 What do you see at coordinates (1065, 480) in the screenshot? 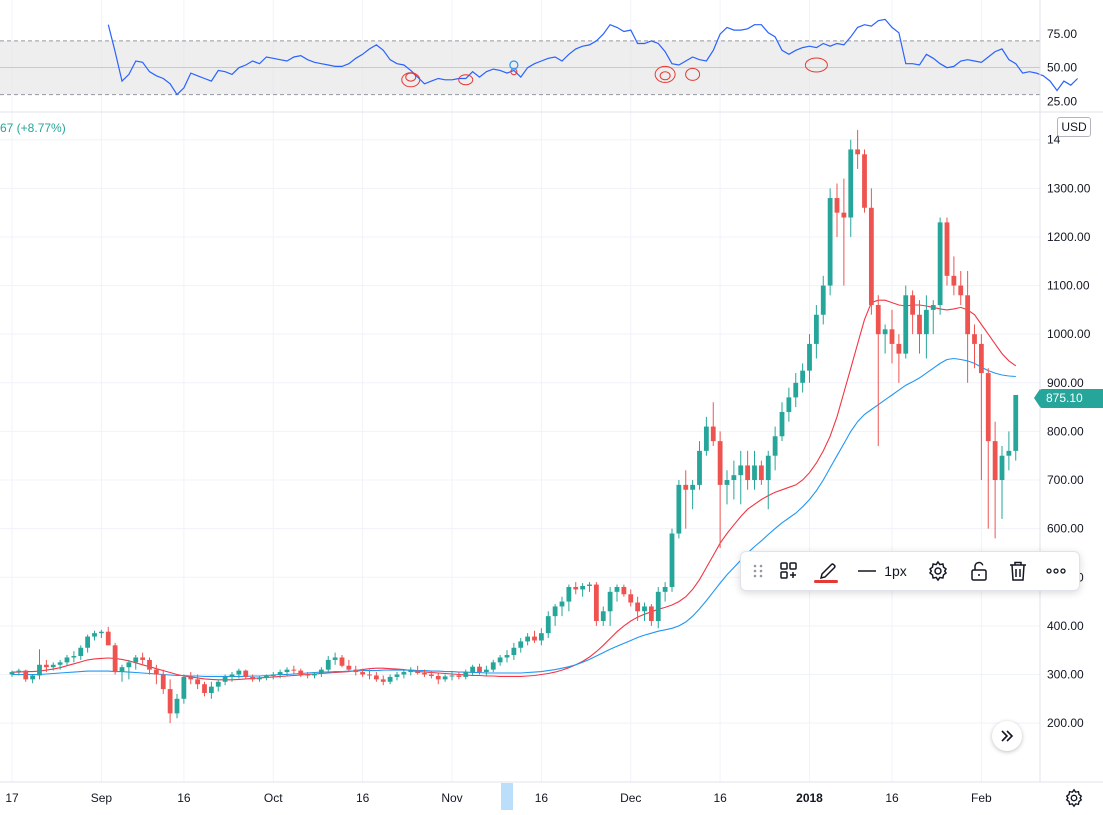
I see `price-tick-label: 700.00` at bounding box center [1065, 480].